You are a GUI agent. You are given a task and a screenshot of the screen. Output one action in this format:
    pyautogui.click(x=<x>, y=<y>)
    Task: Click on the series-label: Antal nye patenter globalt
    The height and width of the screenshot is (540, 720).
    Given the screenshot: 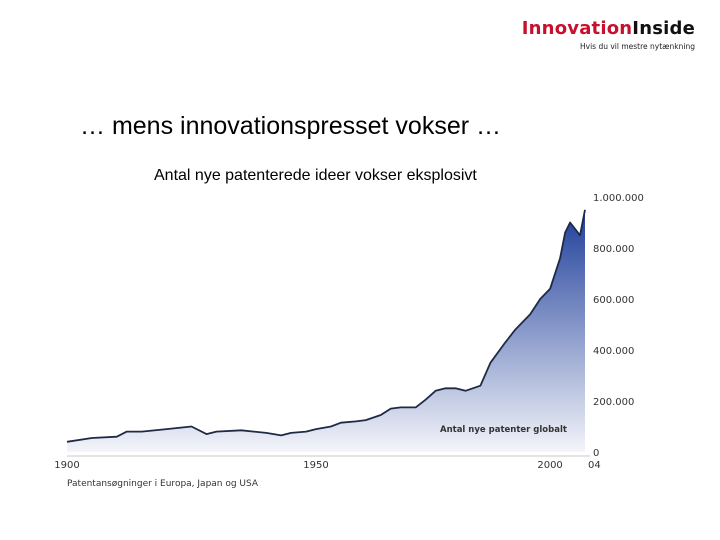 What is the action you would take?
    pyautogui.click(x=503, y=430)
    